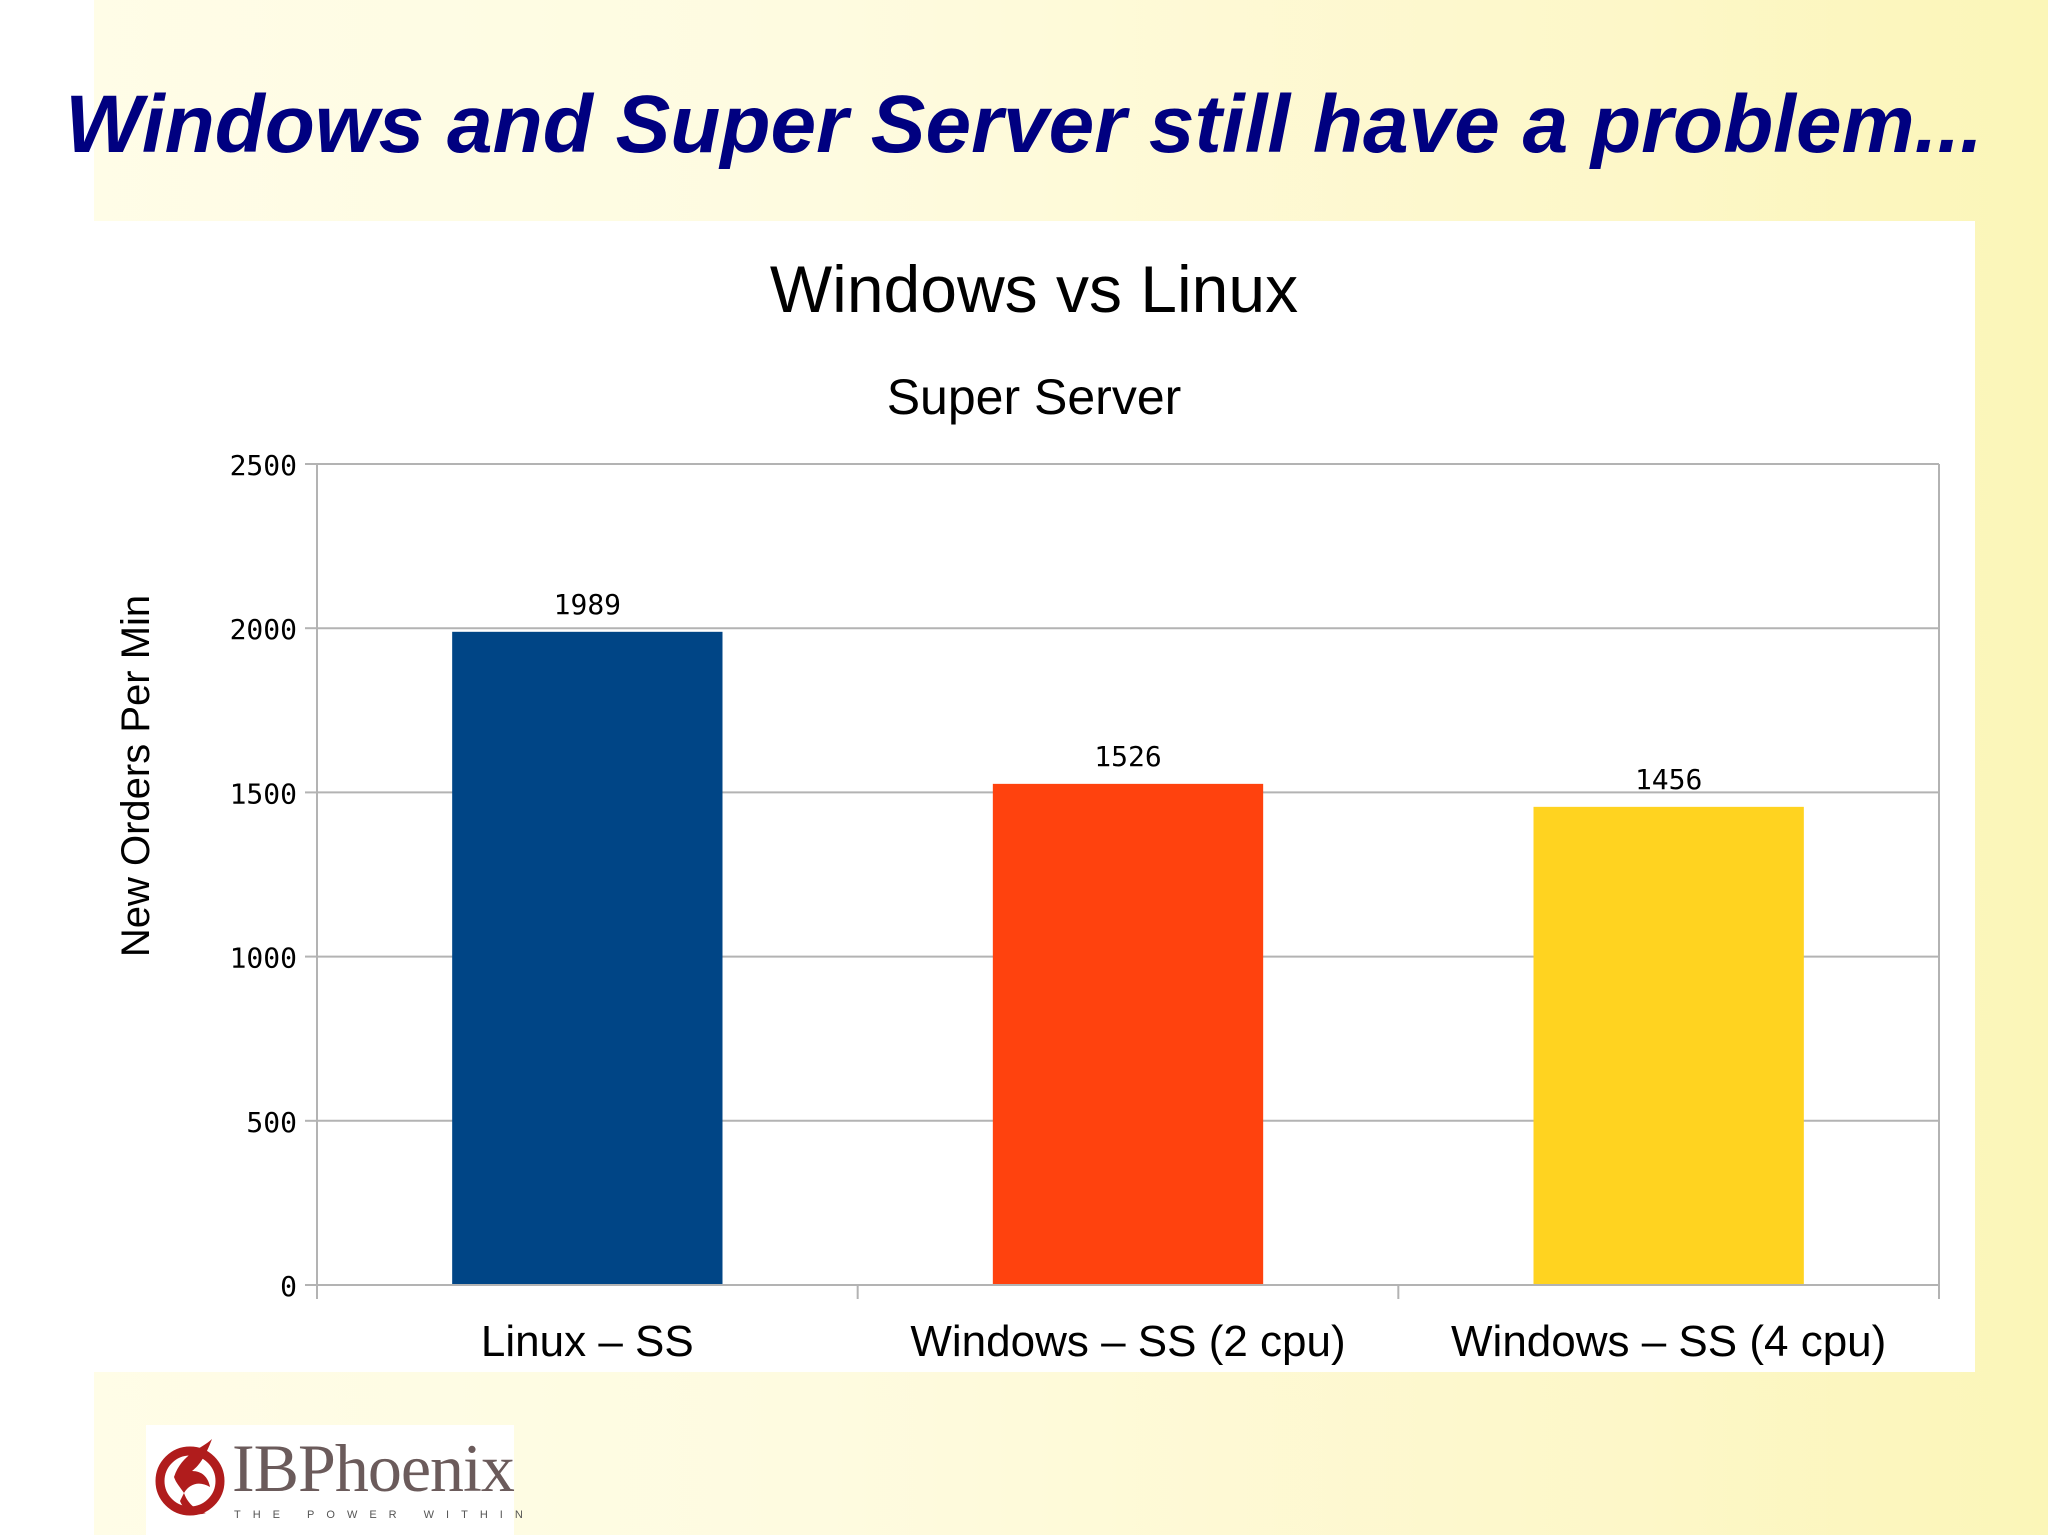 The width and height of the screenshot is (2048, 1535). I want to click on x-category-label: Linux – SS, so click(587, 1341).